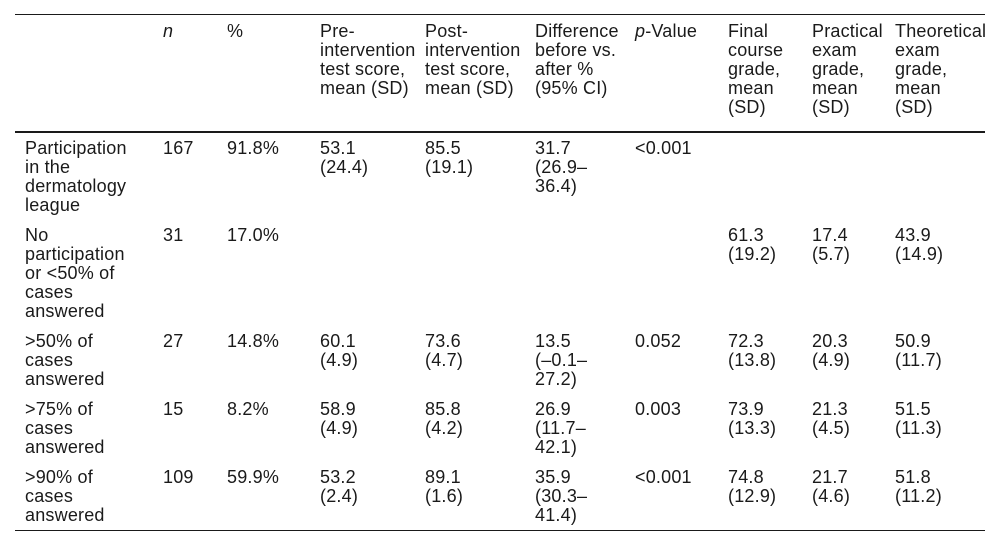 The width and height of the screenshot is (1000, 542). Describe the element at coordinates (752, 418) in the screenshot. I see `cell-final-grade: 73.9 (13.3)` at that location.